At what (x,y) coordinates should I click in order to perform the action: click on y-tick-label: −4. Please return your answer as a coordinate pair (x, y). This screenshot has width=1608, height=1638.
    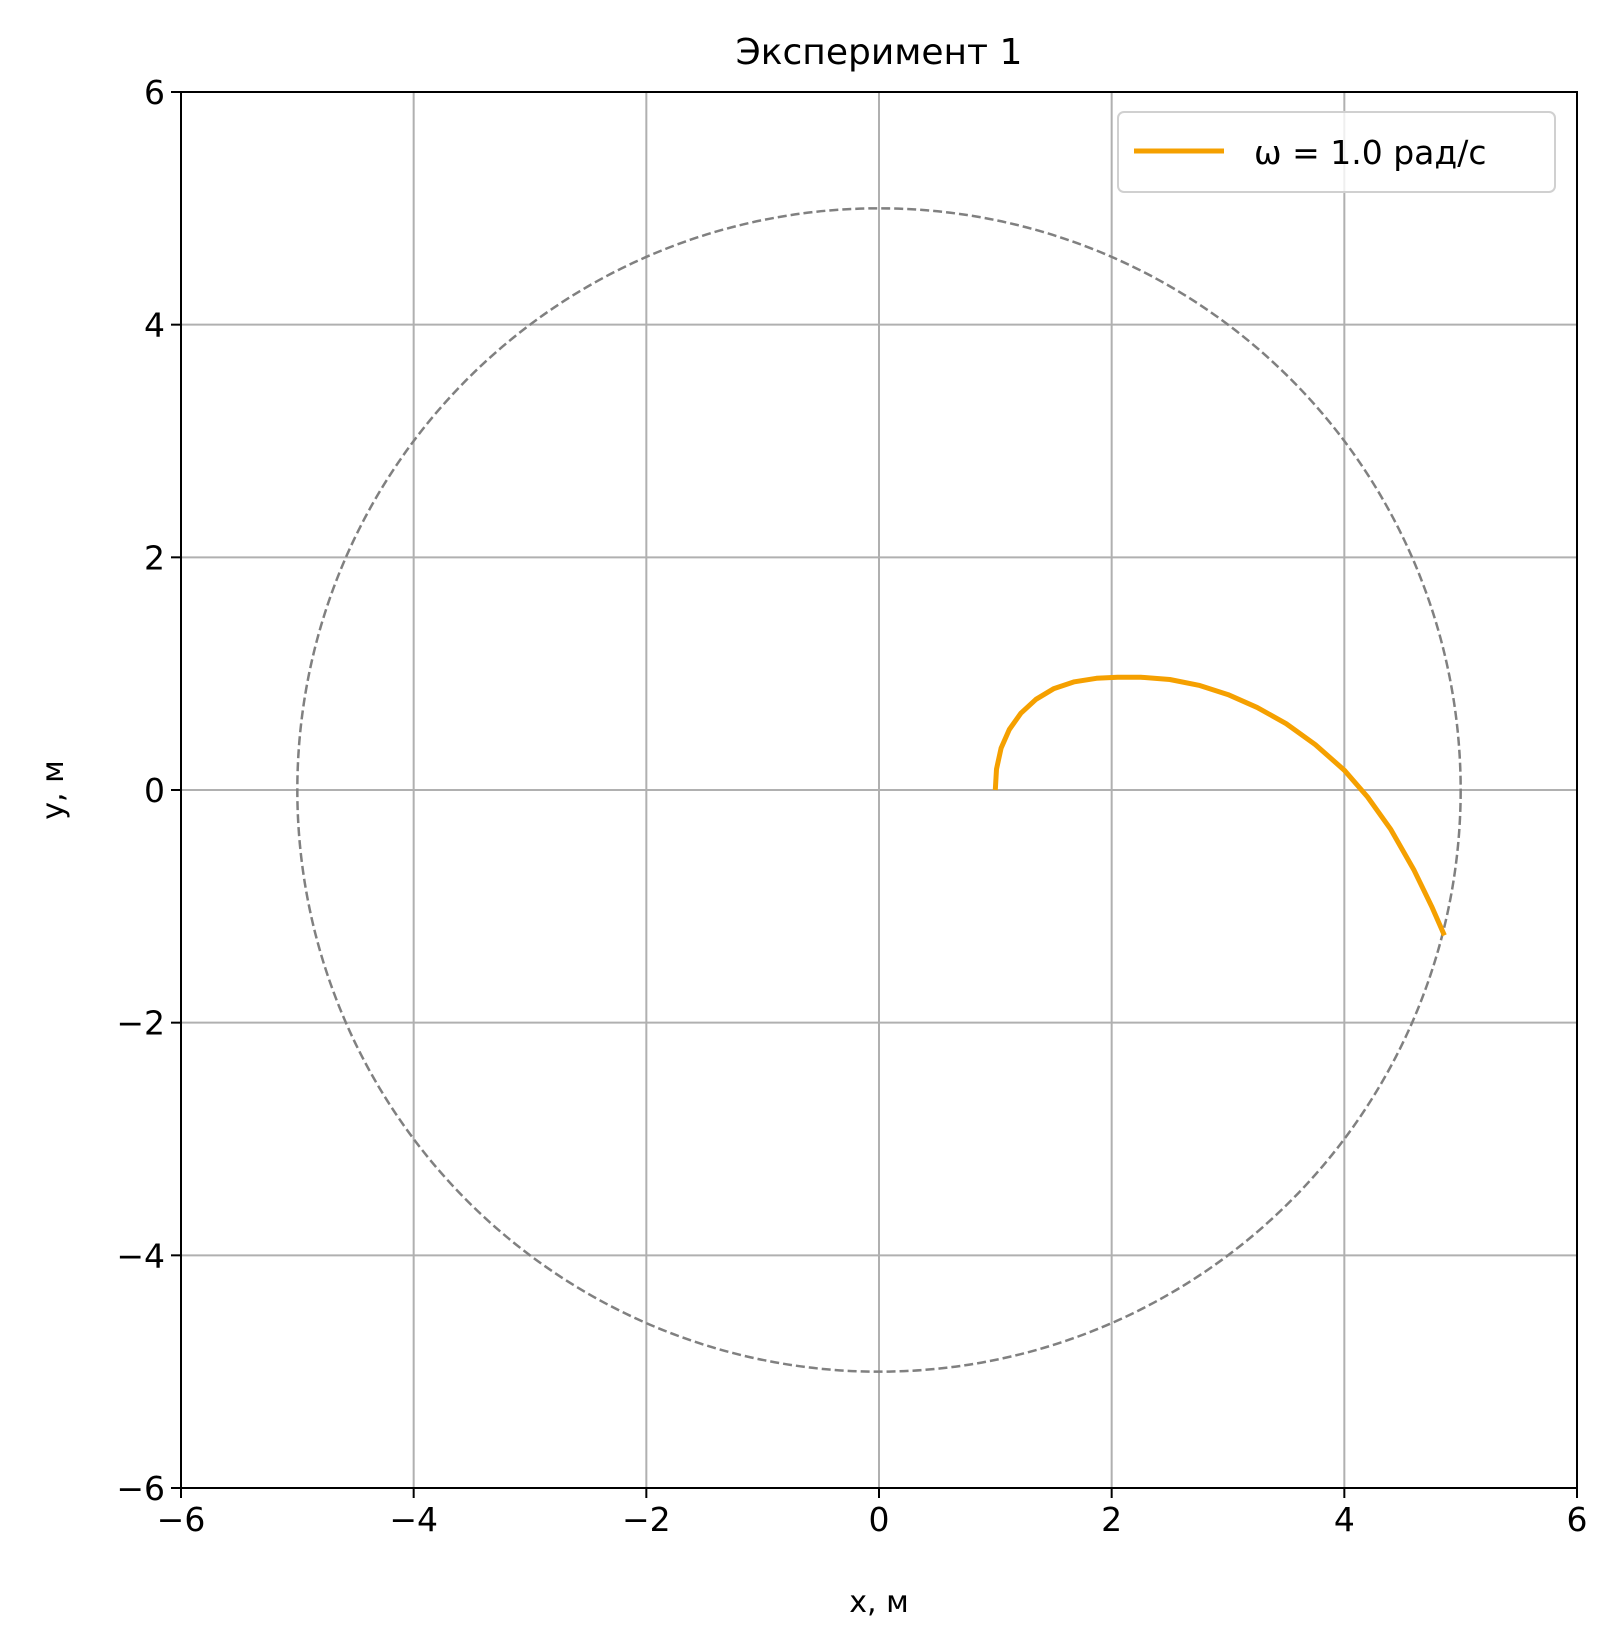
    Looking at the image, I should click on (140, 1255).